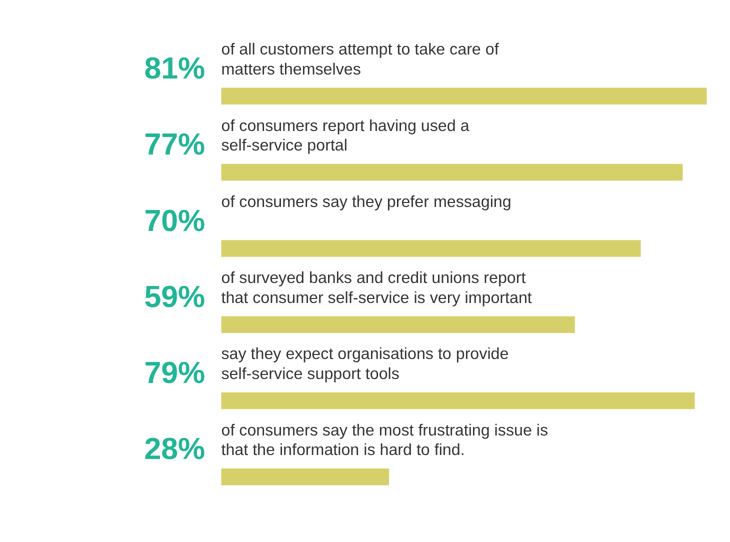  I want to click on y-tick-label: of consumers report having used a self-service portal, so click(345, 135).